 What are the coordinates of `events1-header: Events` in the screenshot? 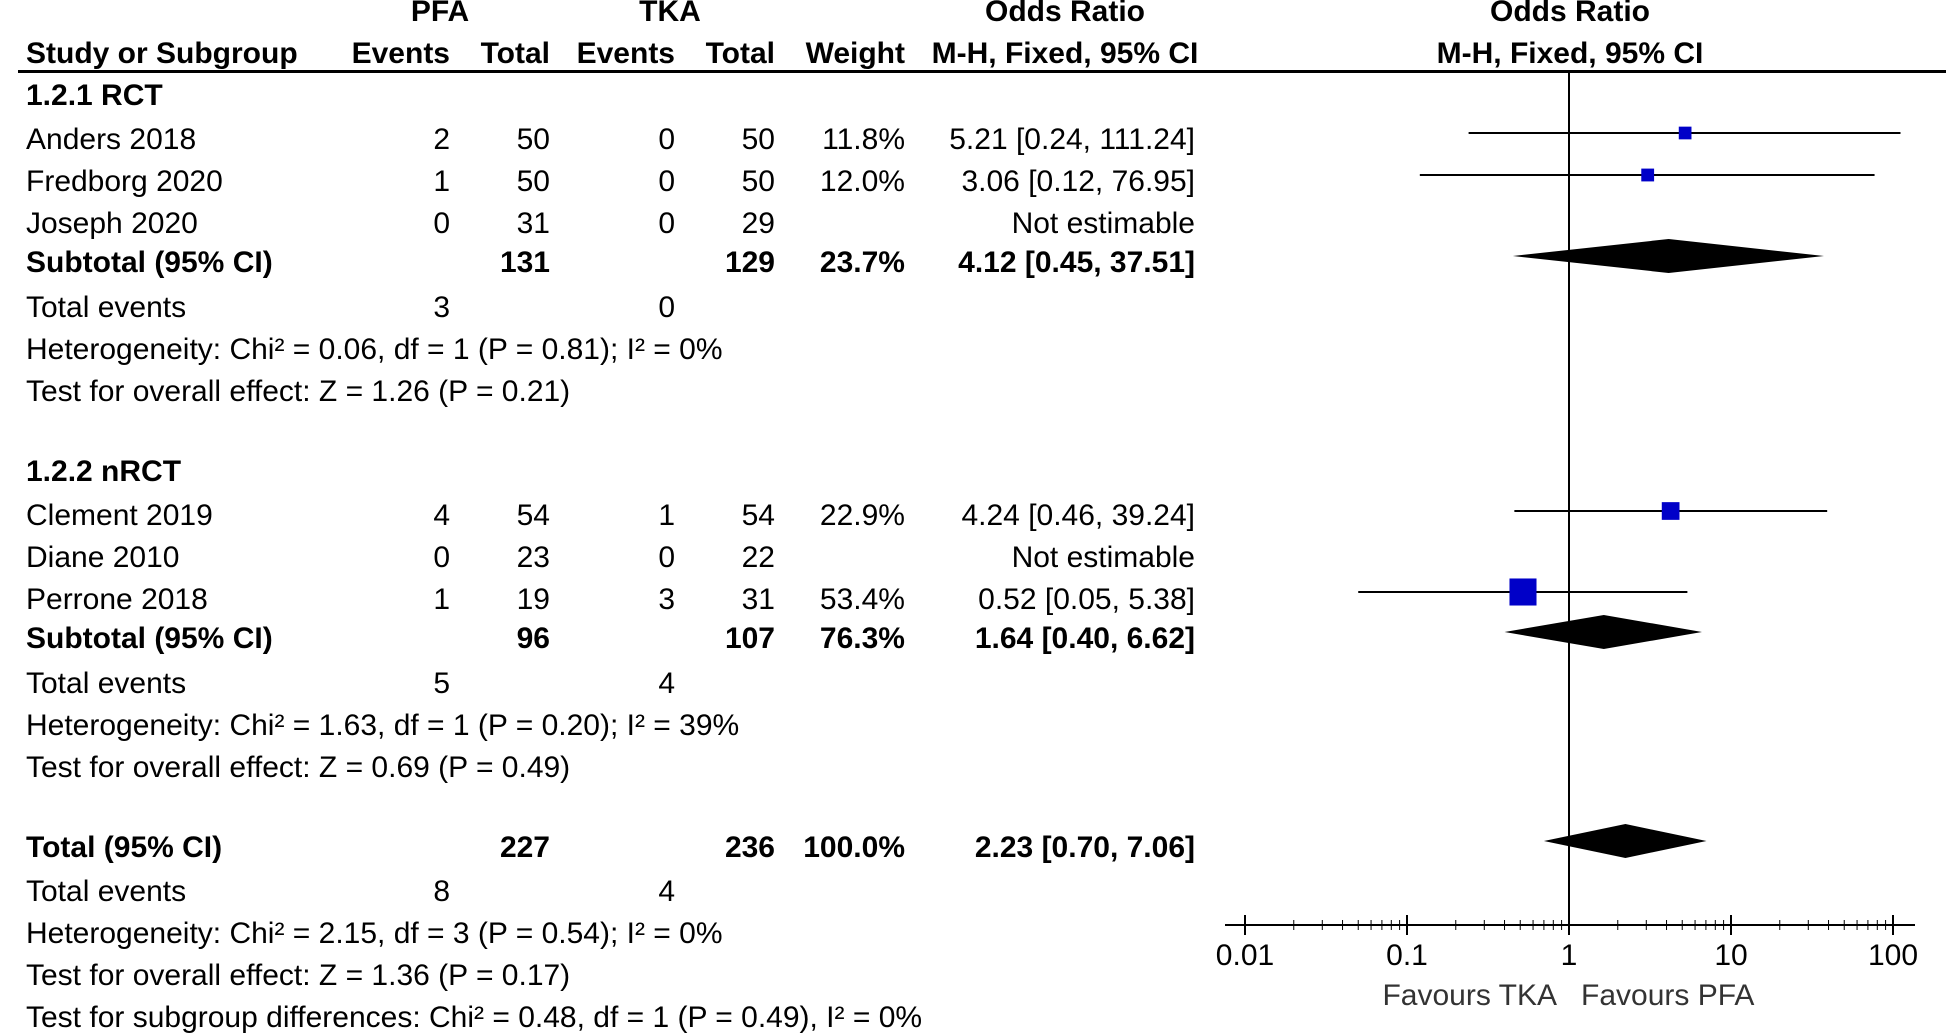 It's located at (400, 53).